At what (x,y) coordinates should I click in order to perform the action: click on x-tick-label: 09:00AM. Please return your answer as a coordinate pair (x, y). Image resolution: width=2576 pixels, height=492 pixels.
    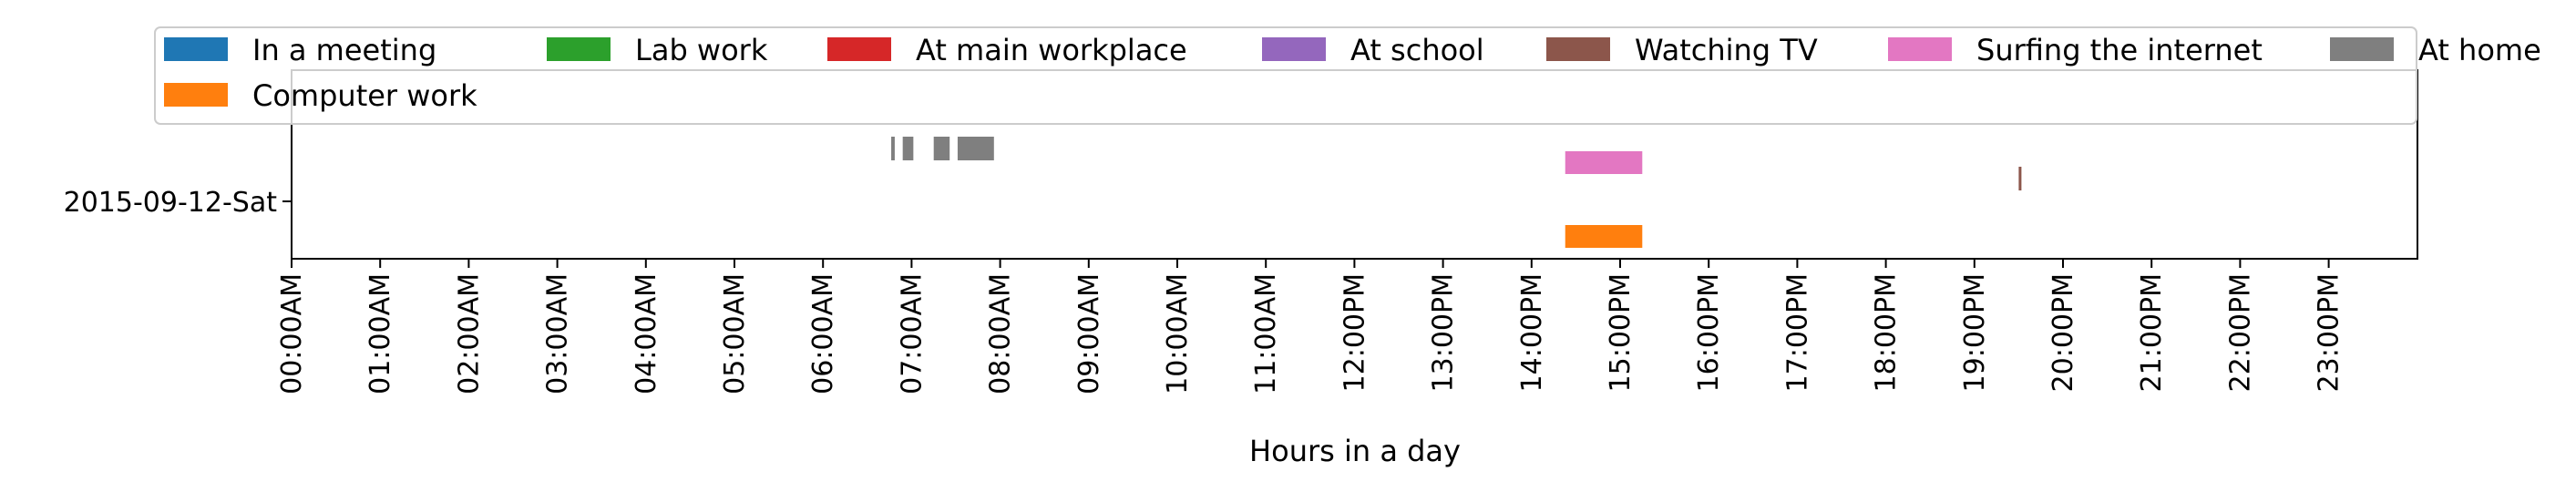
    Looking at the image, I should click on (1089, 334).